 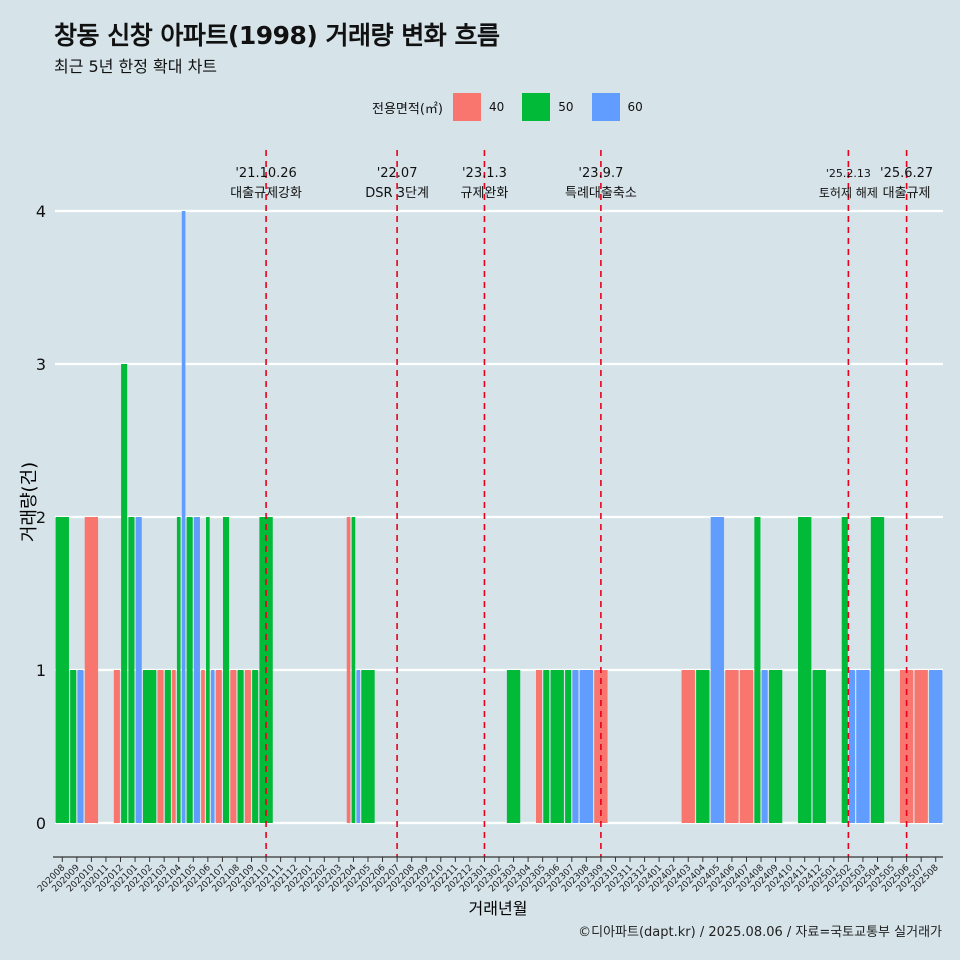 I want to click on event-label: 토허제 해제, so click(x=848, y=193).